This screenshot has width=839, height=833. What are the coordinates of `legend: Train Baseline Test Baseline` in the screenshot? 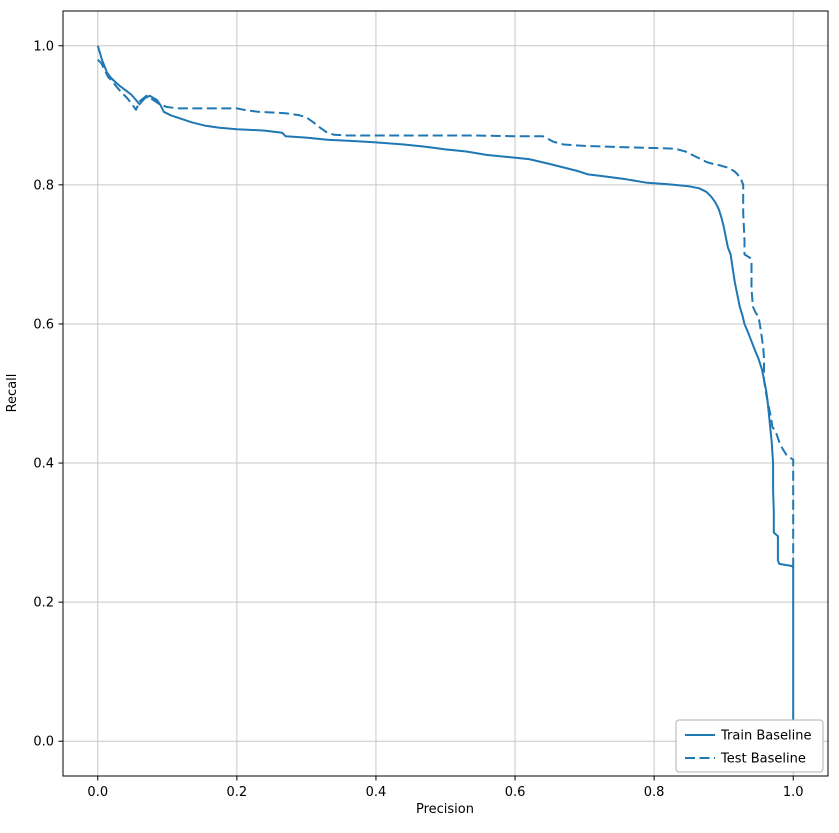 It's located at (749, 746).